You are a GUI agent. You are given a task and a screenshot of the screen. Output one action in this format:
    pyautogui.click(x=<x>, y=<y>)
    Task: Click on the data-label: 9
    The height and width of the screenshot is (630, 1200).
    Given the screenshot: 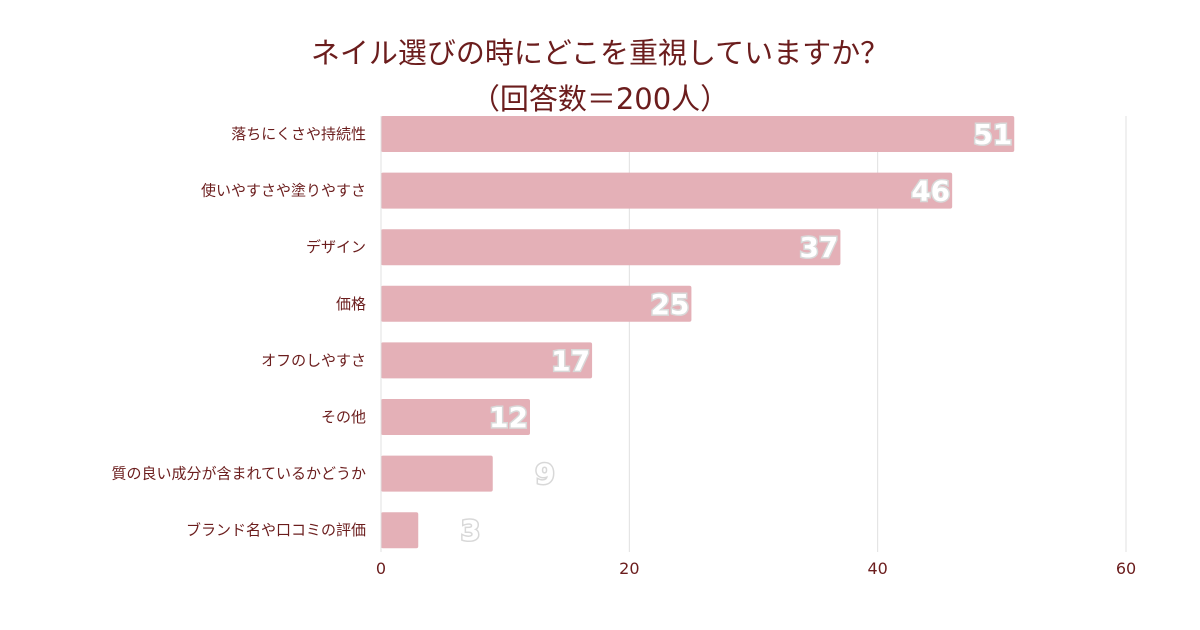 What is the action you would take?
    pyautogui.click(x=544, y=474)
    